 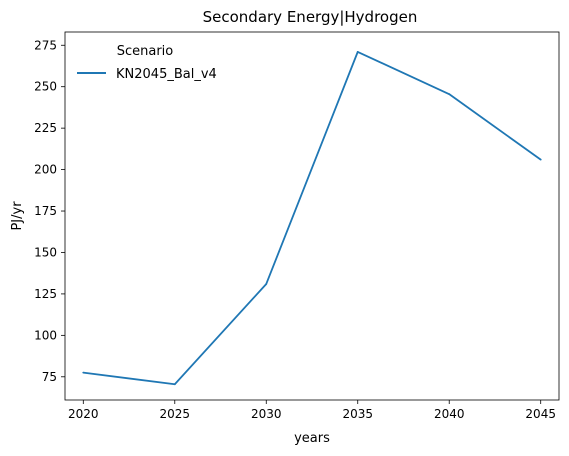 What do you see at coordinates (312, 410) in the screenshot?
I see `x-axis: 2020 2025 2030 2035 2040 2045` at bounding box center [312, 410].